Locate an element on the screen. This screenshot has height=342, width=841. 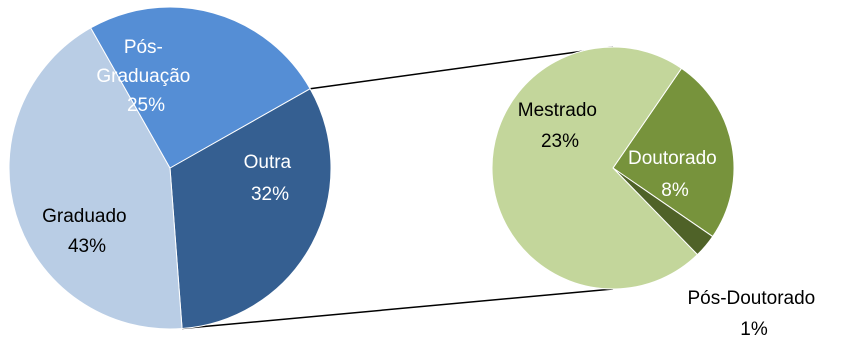
label-outra: Outra 32% is located at coordinates (270, 178).